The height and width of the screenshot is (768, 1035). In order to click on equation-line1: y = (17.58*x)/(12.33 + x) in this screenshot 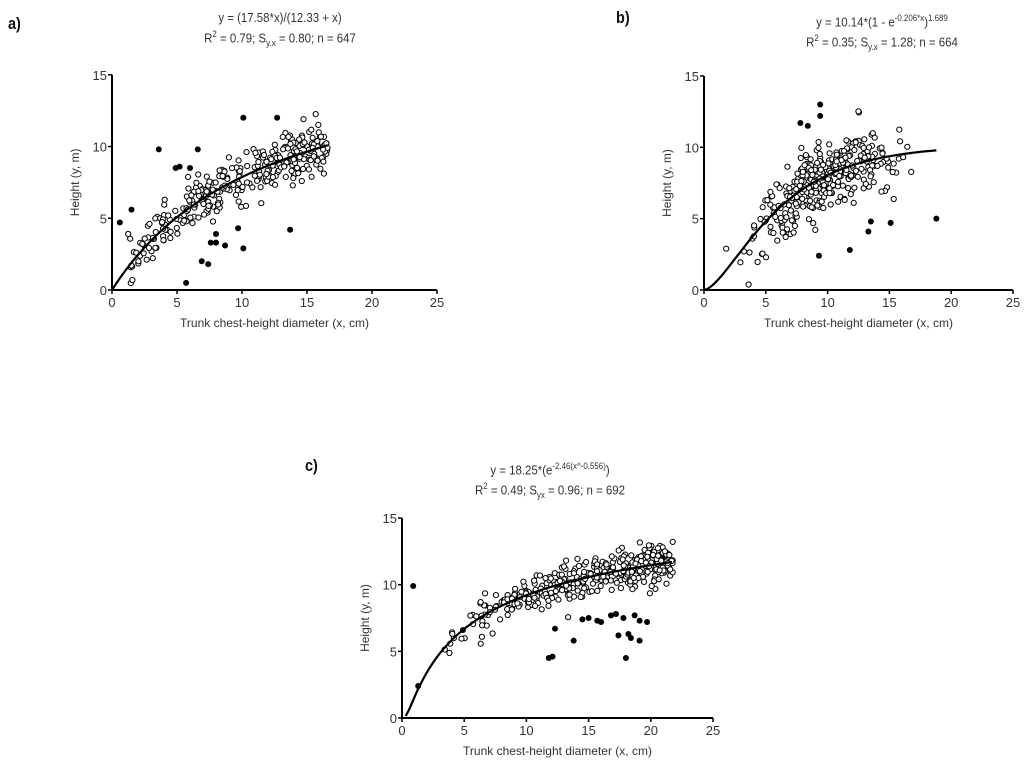, I will do `click(280, 17)`.